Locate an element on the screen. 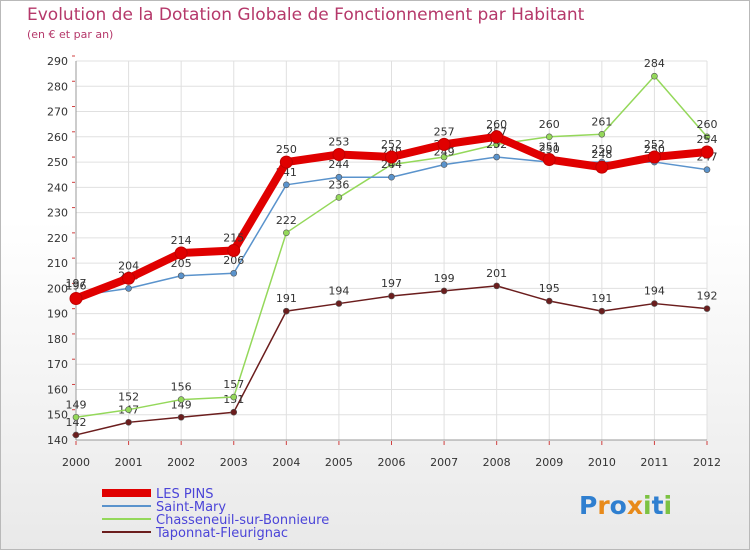  x-tick-label: 2006 is located at coordinates (392, 462).